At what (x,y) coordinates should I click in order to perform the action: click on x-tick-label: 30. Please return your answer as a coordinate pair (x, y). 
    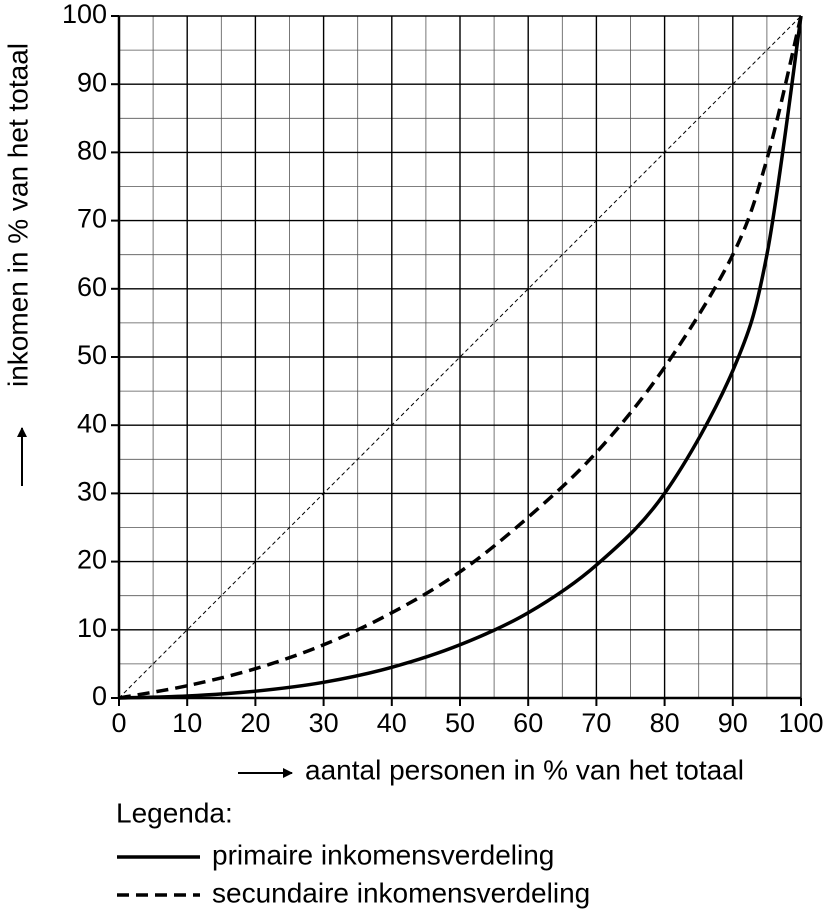
    Looking at the image, I should click on (324, 723).